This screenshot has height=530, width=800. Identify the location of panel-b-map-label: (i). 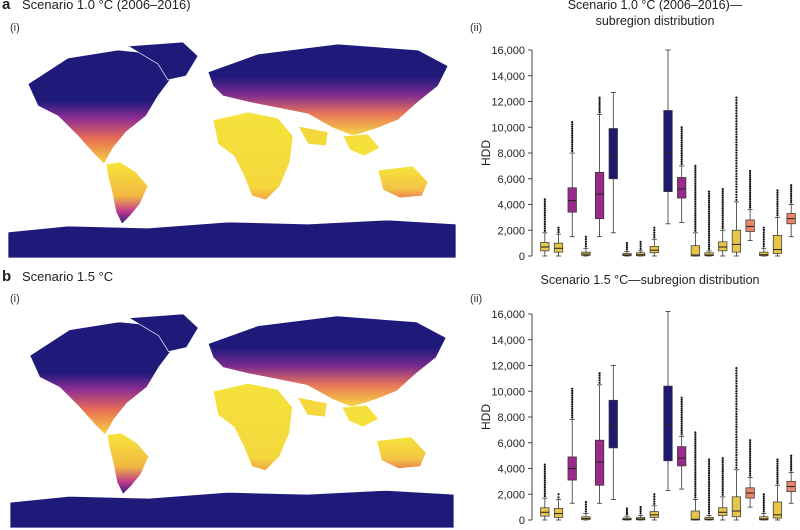
(15, 299).